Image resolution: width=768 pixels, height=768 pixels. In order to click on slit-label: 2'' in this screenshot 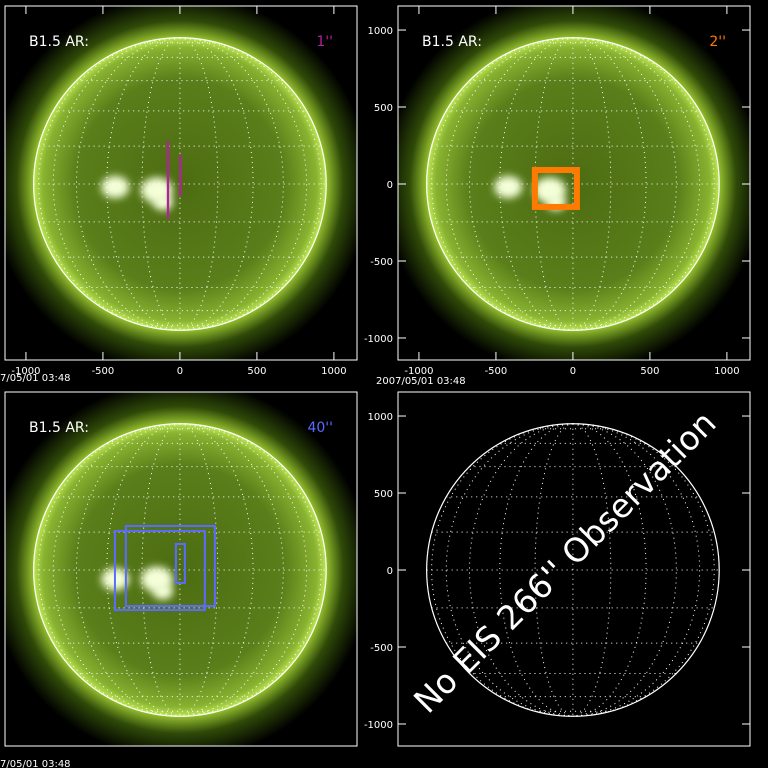, I will do `click(717, 42)`.